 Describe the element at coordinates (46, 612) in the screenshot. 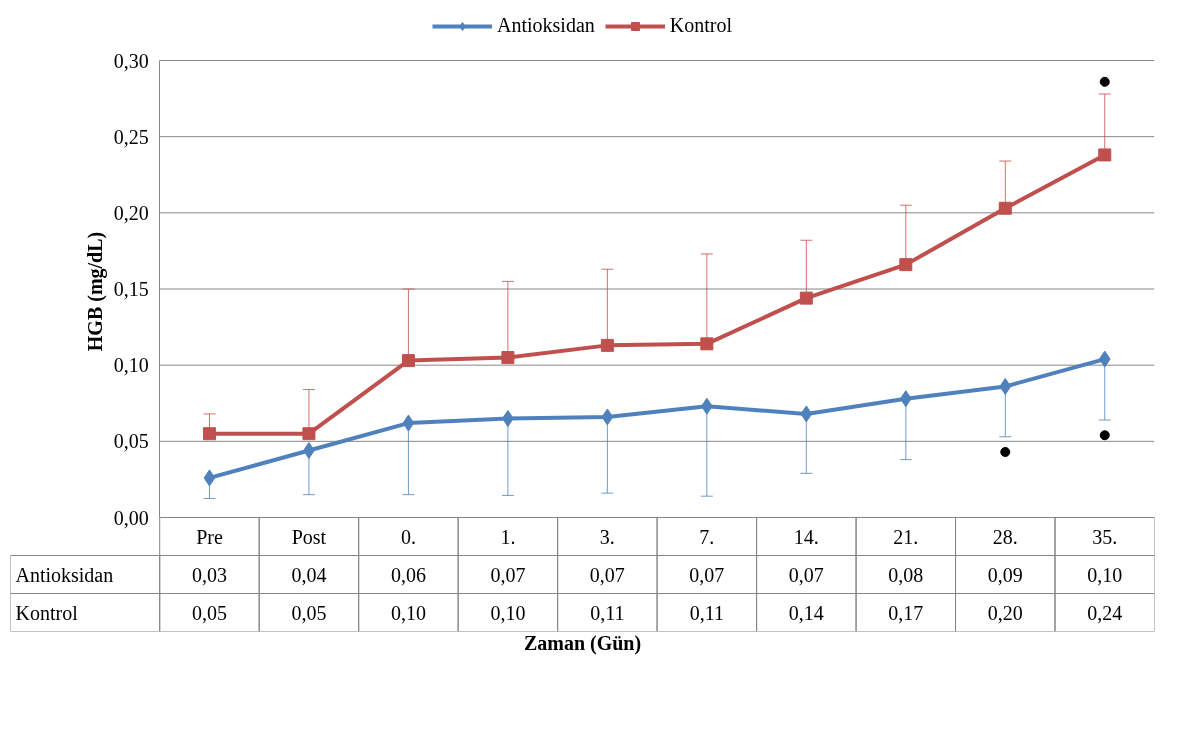

I see `text: Kontrol` at that location.